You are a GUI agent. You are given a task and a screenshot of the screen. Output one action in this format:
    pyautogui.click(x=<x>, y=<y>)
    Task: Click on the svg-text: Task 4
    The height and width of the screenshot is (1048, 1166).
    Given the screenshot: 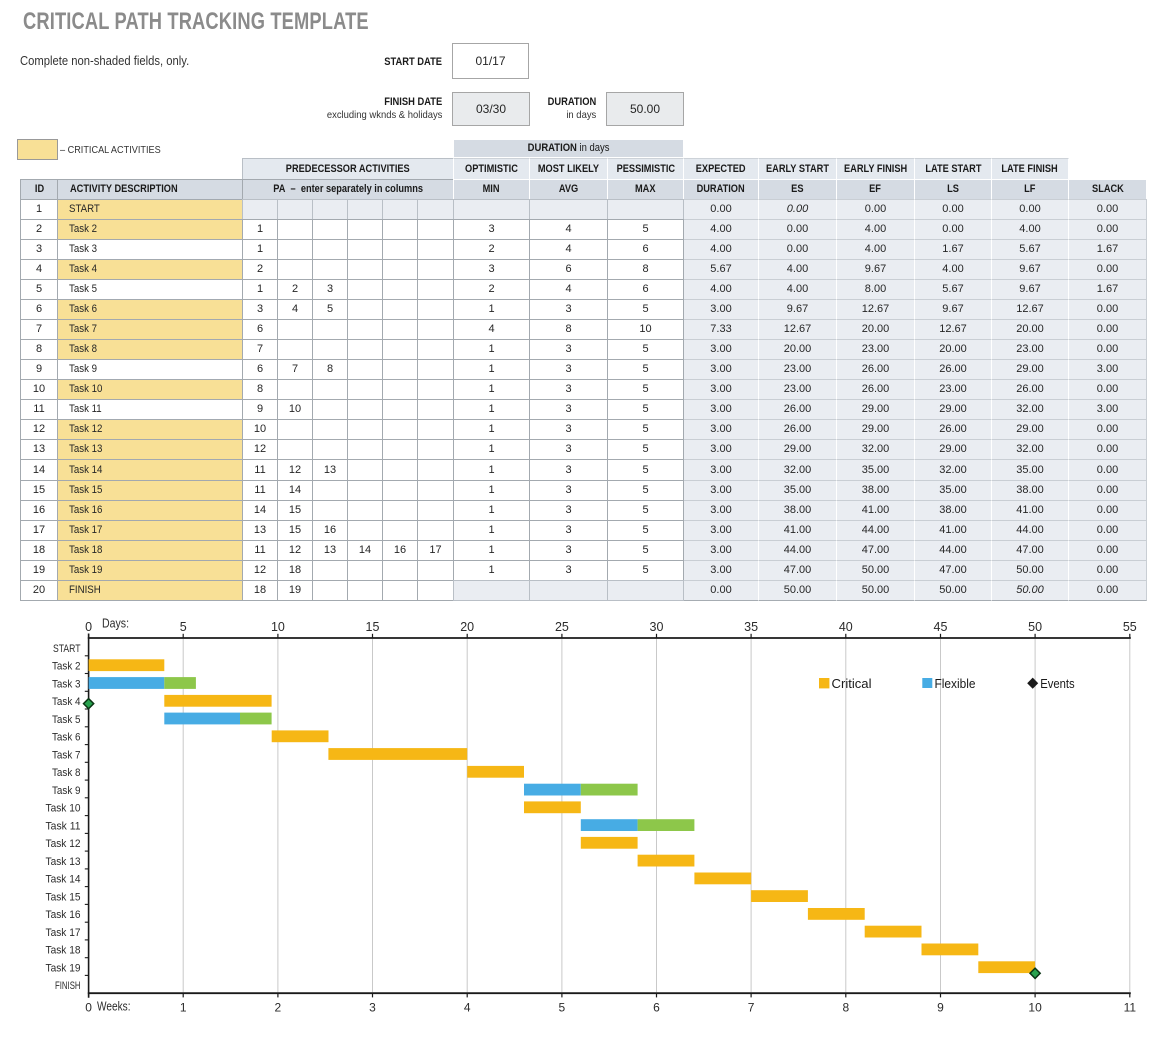 What is the action you would take?
    pyautogui.click(x=66, y=702)
    